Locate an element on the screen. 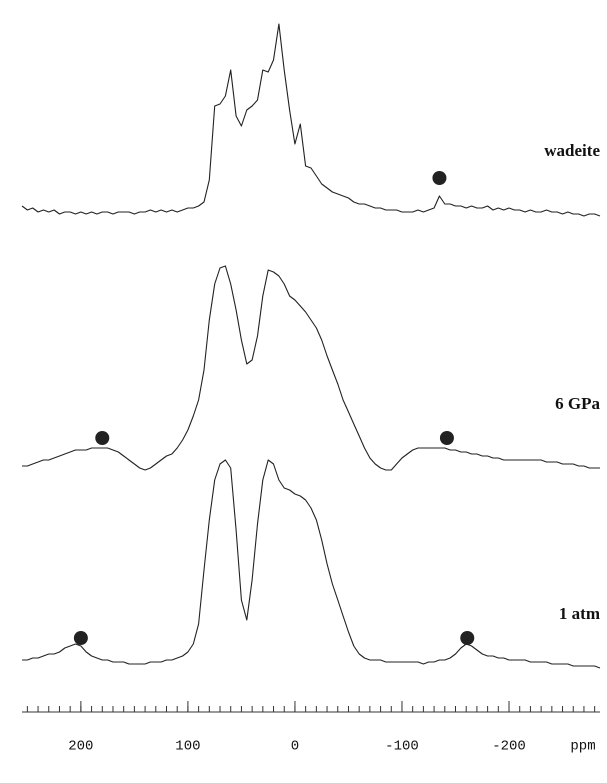 Image resolution: width=607 pixels, height=783 pixels. series-label: 6 GPa is located at coordinates (577, 403).